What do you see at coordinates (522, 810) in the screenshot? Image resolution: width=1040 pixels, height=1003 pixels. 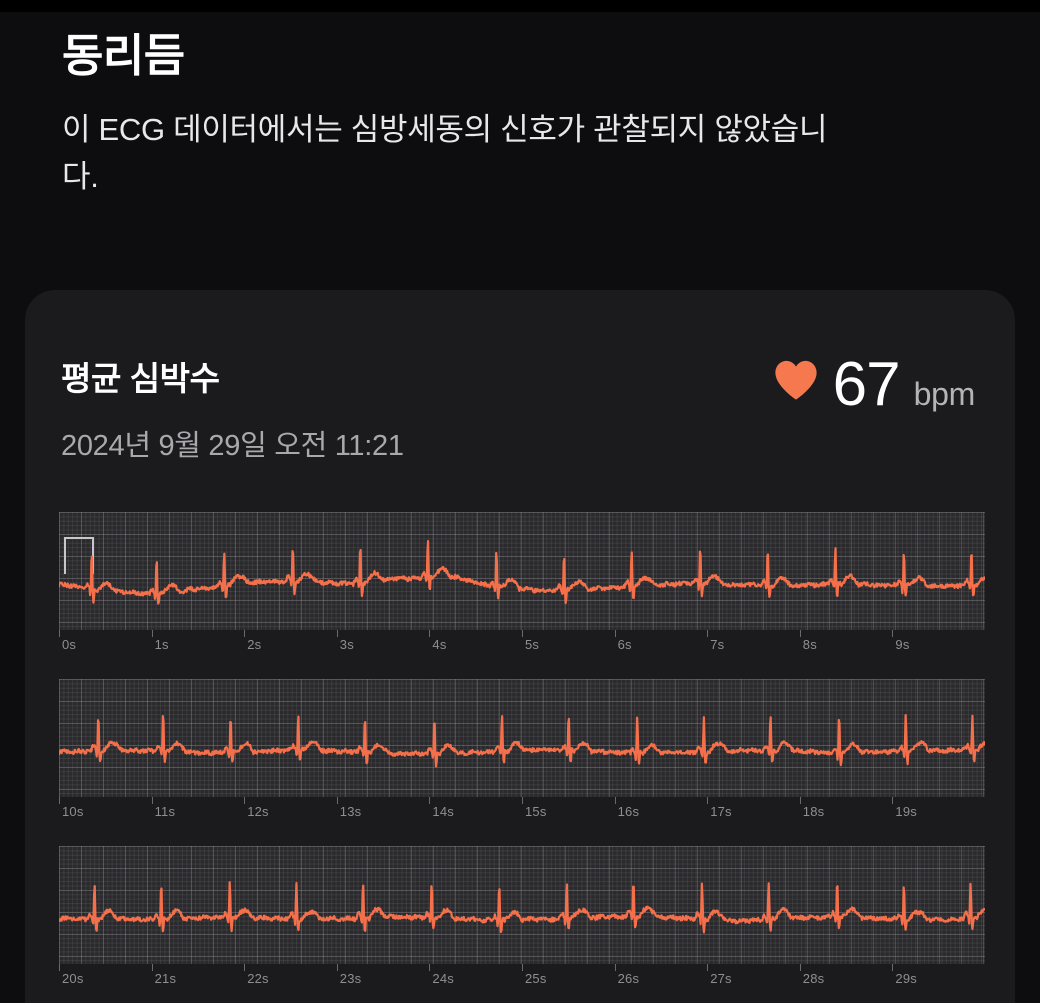 I see `ecg-time-axis: 10s 11s 12s 13s 14s 15s 16s 17s 18s 19s` at bounding box center [522, 810].